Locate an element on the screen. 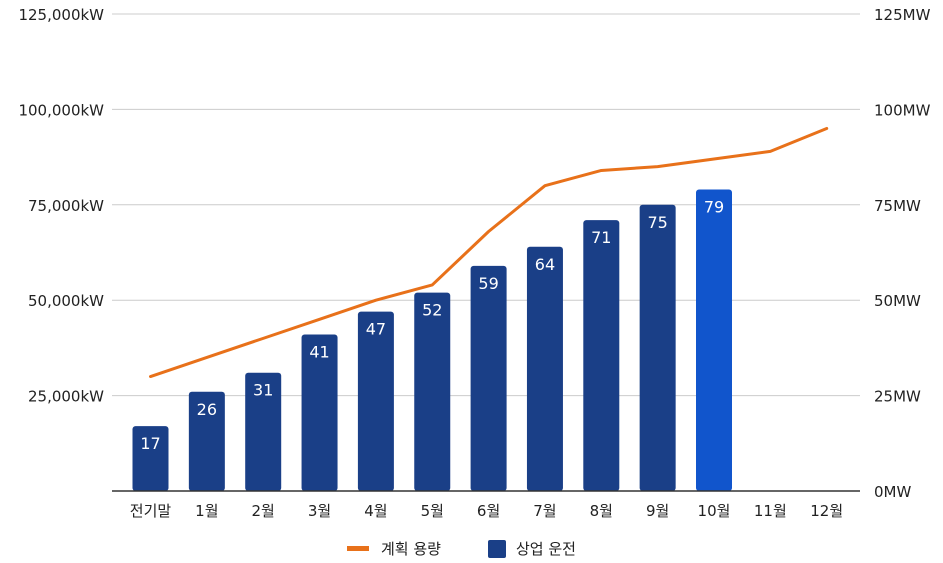  bar-data-label: 26 is located at coordinates (207, 409).